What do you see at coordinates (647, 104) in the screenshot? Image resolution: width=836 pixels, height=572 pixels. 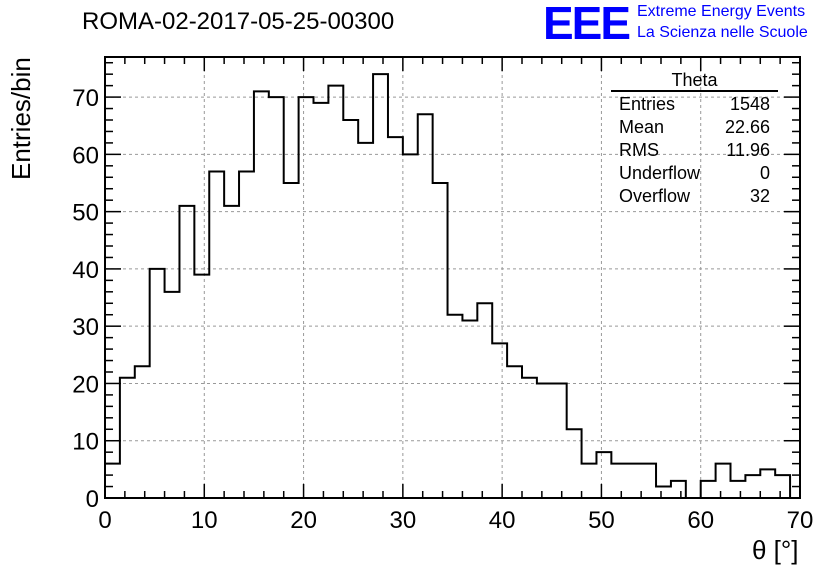 I see `stats-label: Entries` at bounding box center [647, 104].